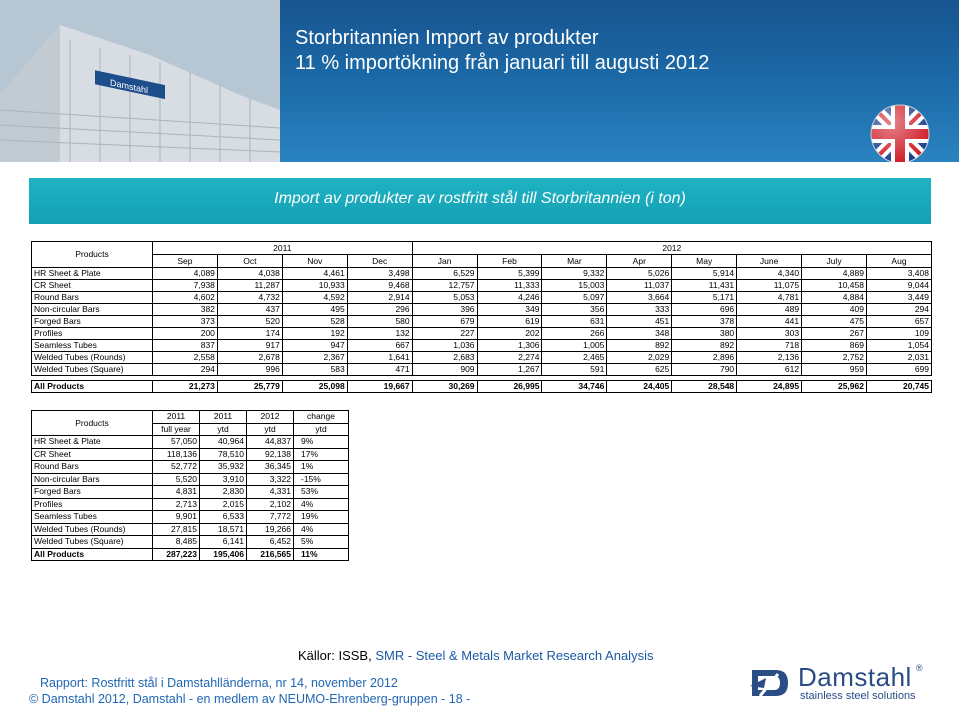 The image size is (959, 708). Describe the element at coordinates (704, 261) in the screenshot. I see `month-header: May` at that location.